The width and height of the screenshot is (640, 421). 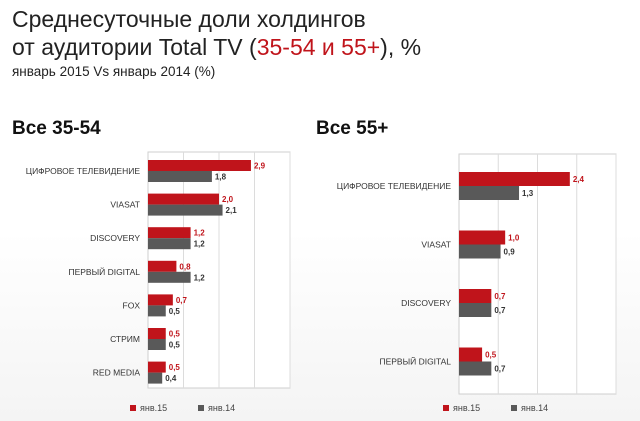 What do you see at coordinates (228, 199) in the screenshot?
I see `data-label: 2,0` at bounding box center [228, 199].